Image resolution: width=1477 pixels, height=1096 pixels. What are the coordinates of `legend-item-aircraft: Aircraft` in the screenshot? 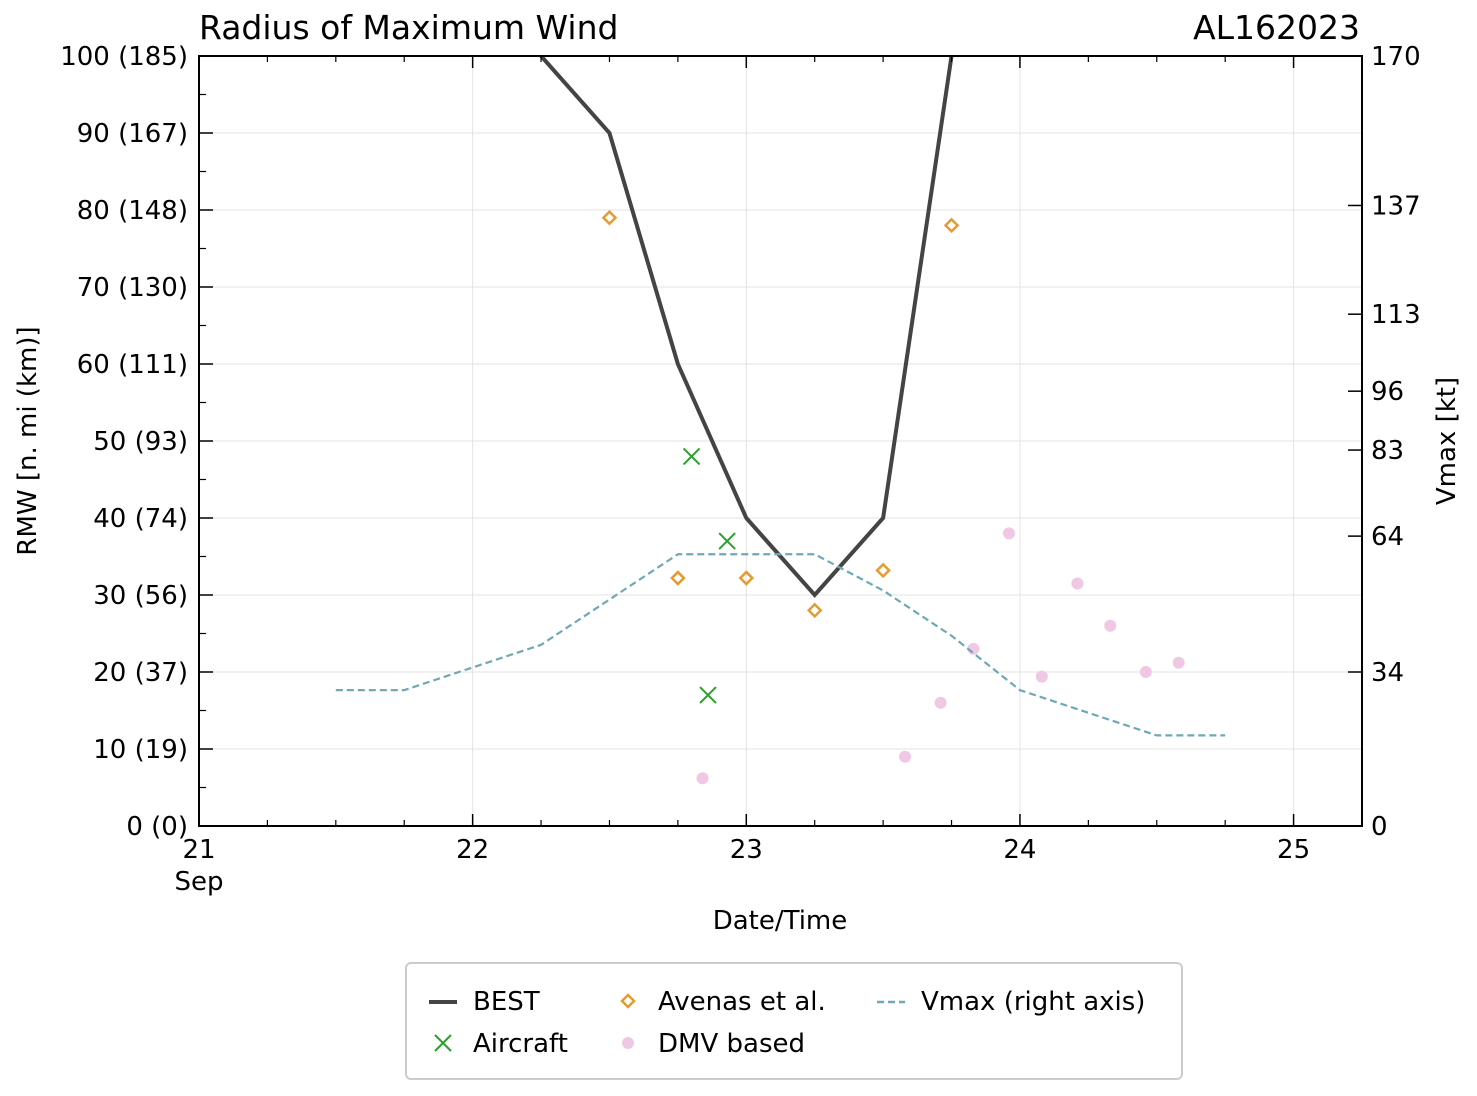 It's located at (497, 1044).